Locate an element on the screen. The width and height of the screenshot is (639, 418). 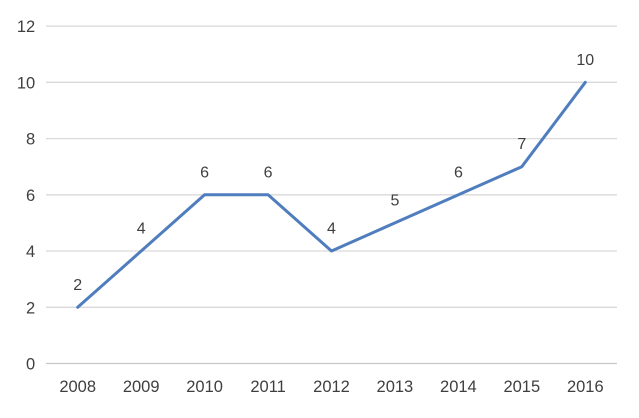
svg-text: 5 is located at coordinates (394, 200).